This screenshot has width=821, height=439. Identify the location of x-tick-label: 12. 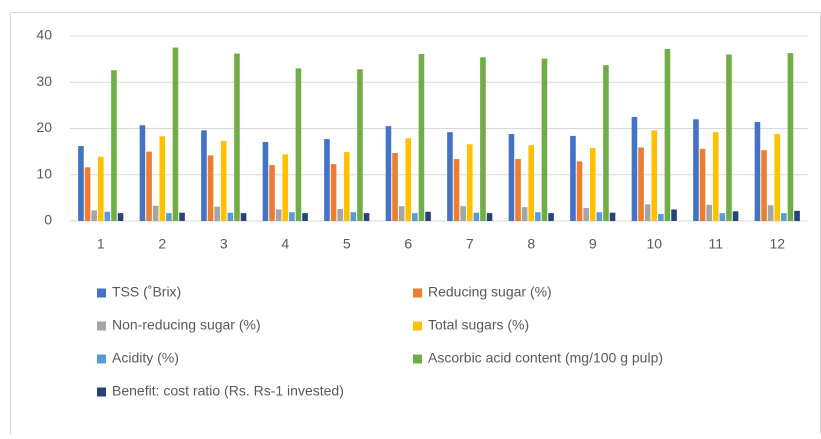
(777, 244).